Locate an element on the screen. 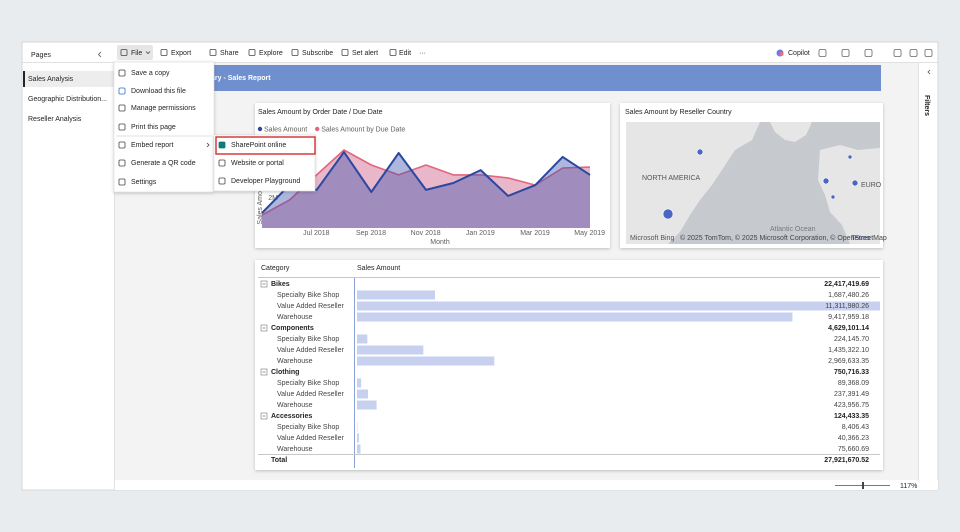 The image size is (960, 532). x-tick-label: Sep 2018 is located at coordinates (371, 233).